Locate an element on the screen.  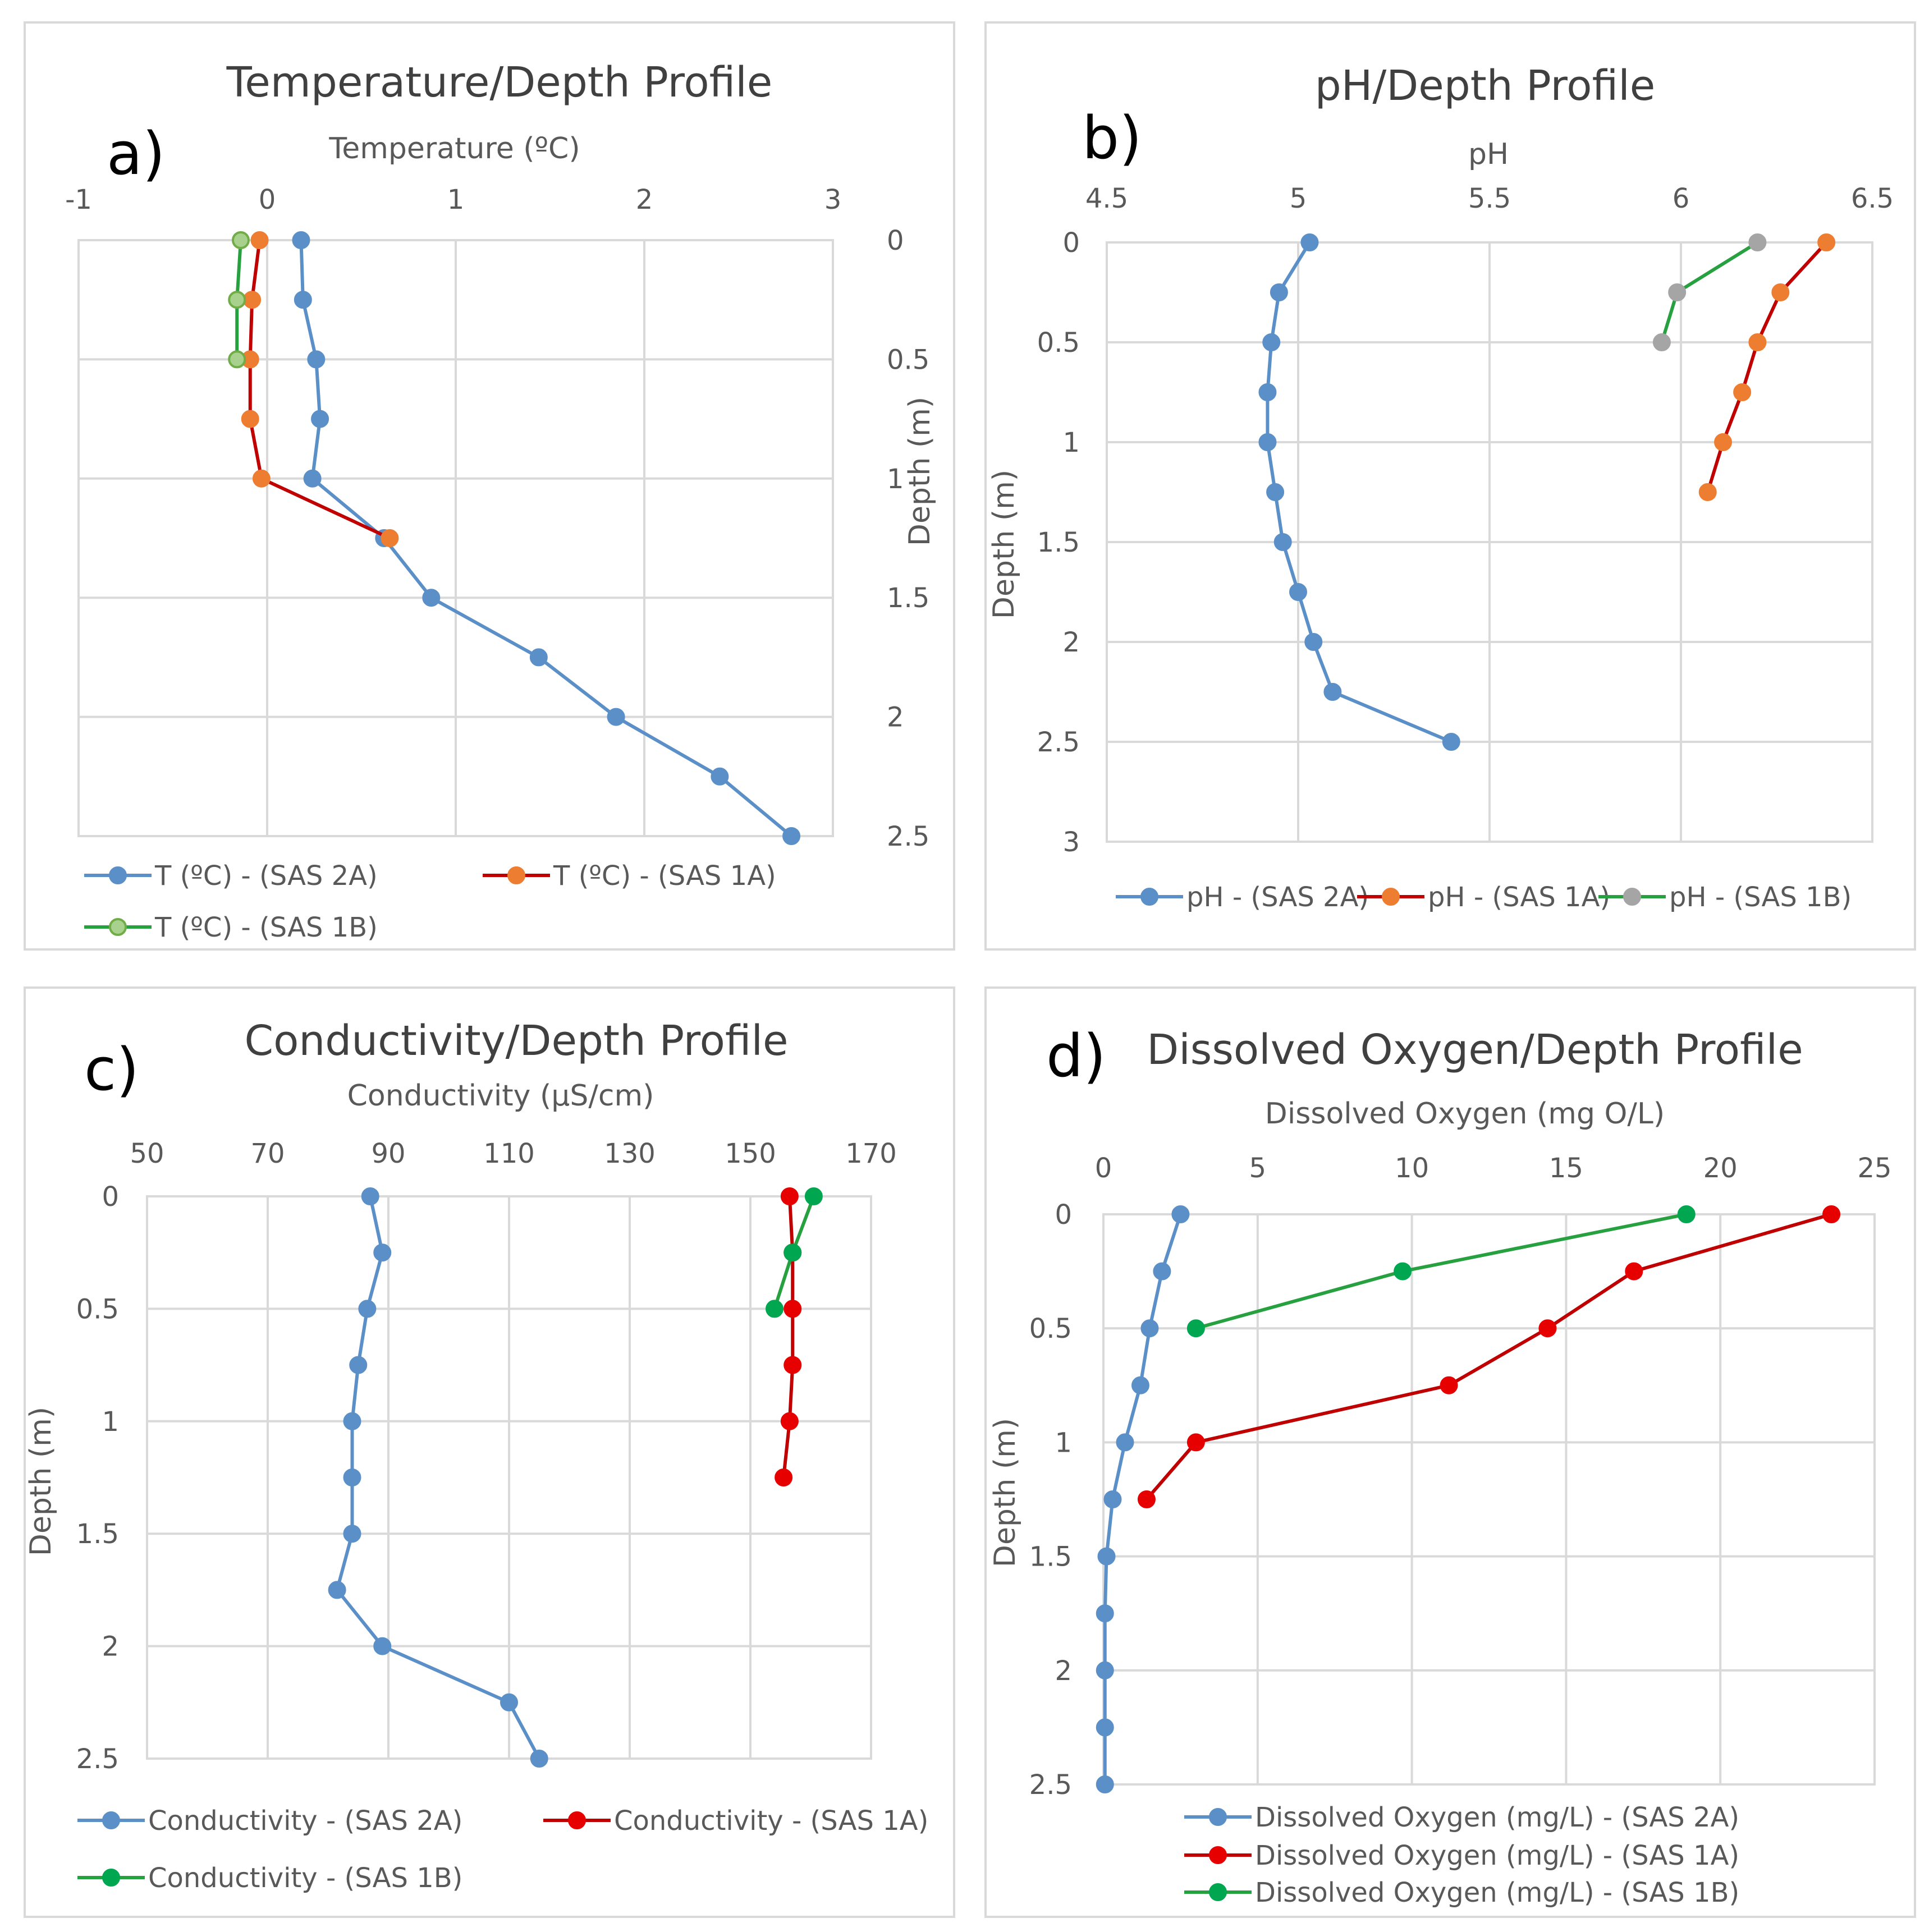
y-tick-label: 2 is located at coordinates (896, 717).